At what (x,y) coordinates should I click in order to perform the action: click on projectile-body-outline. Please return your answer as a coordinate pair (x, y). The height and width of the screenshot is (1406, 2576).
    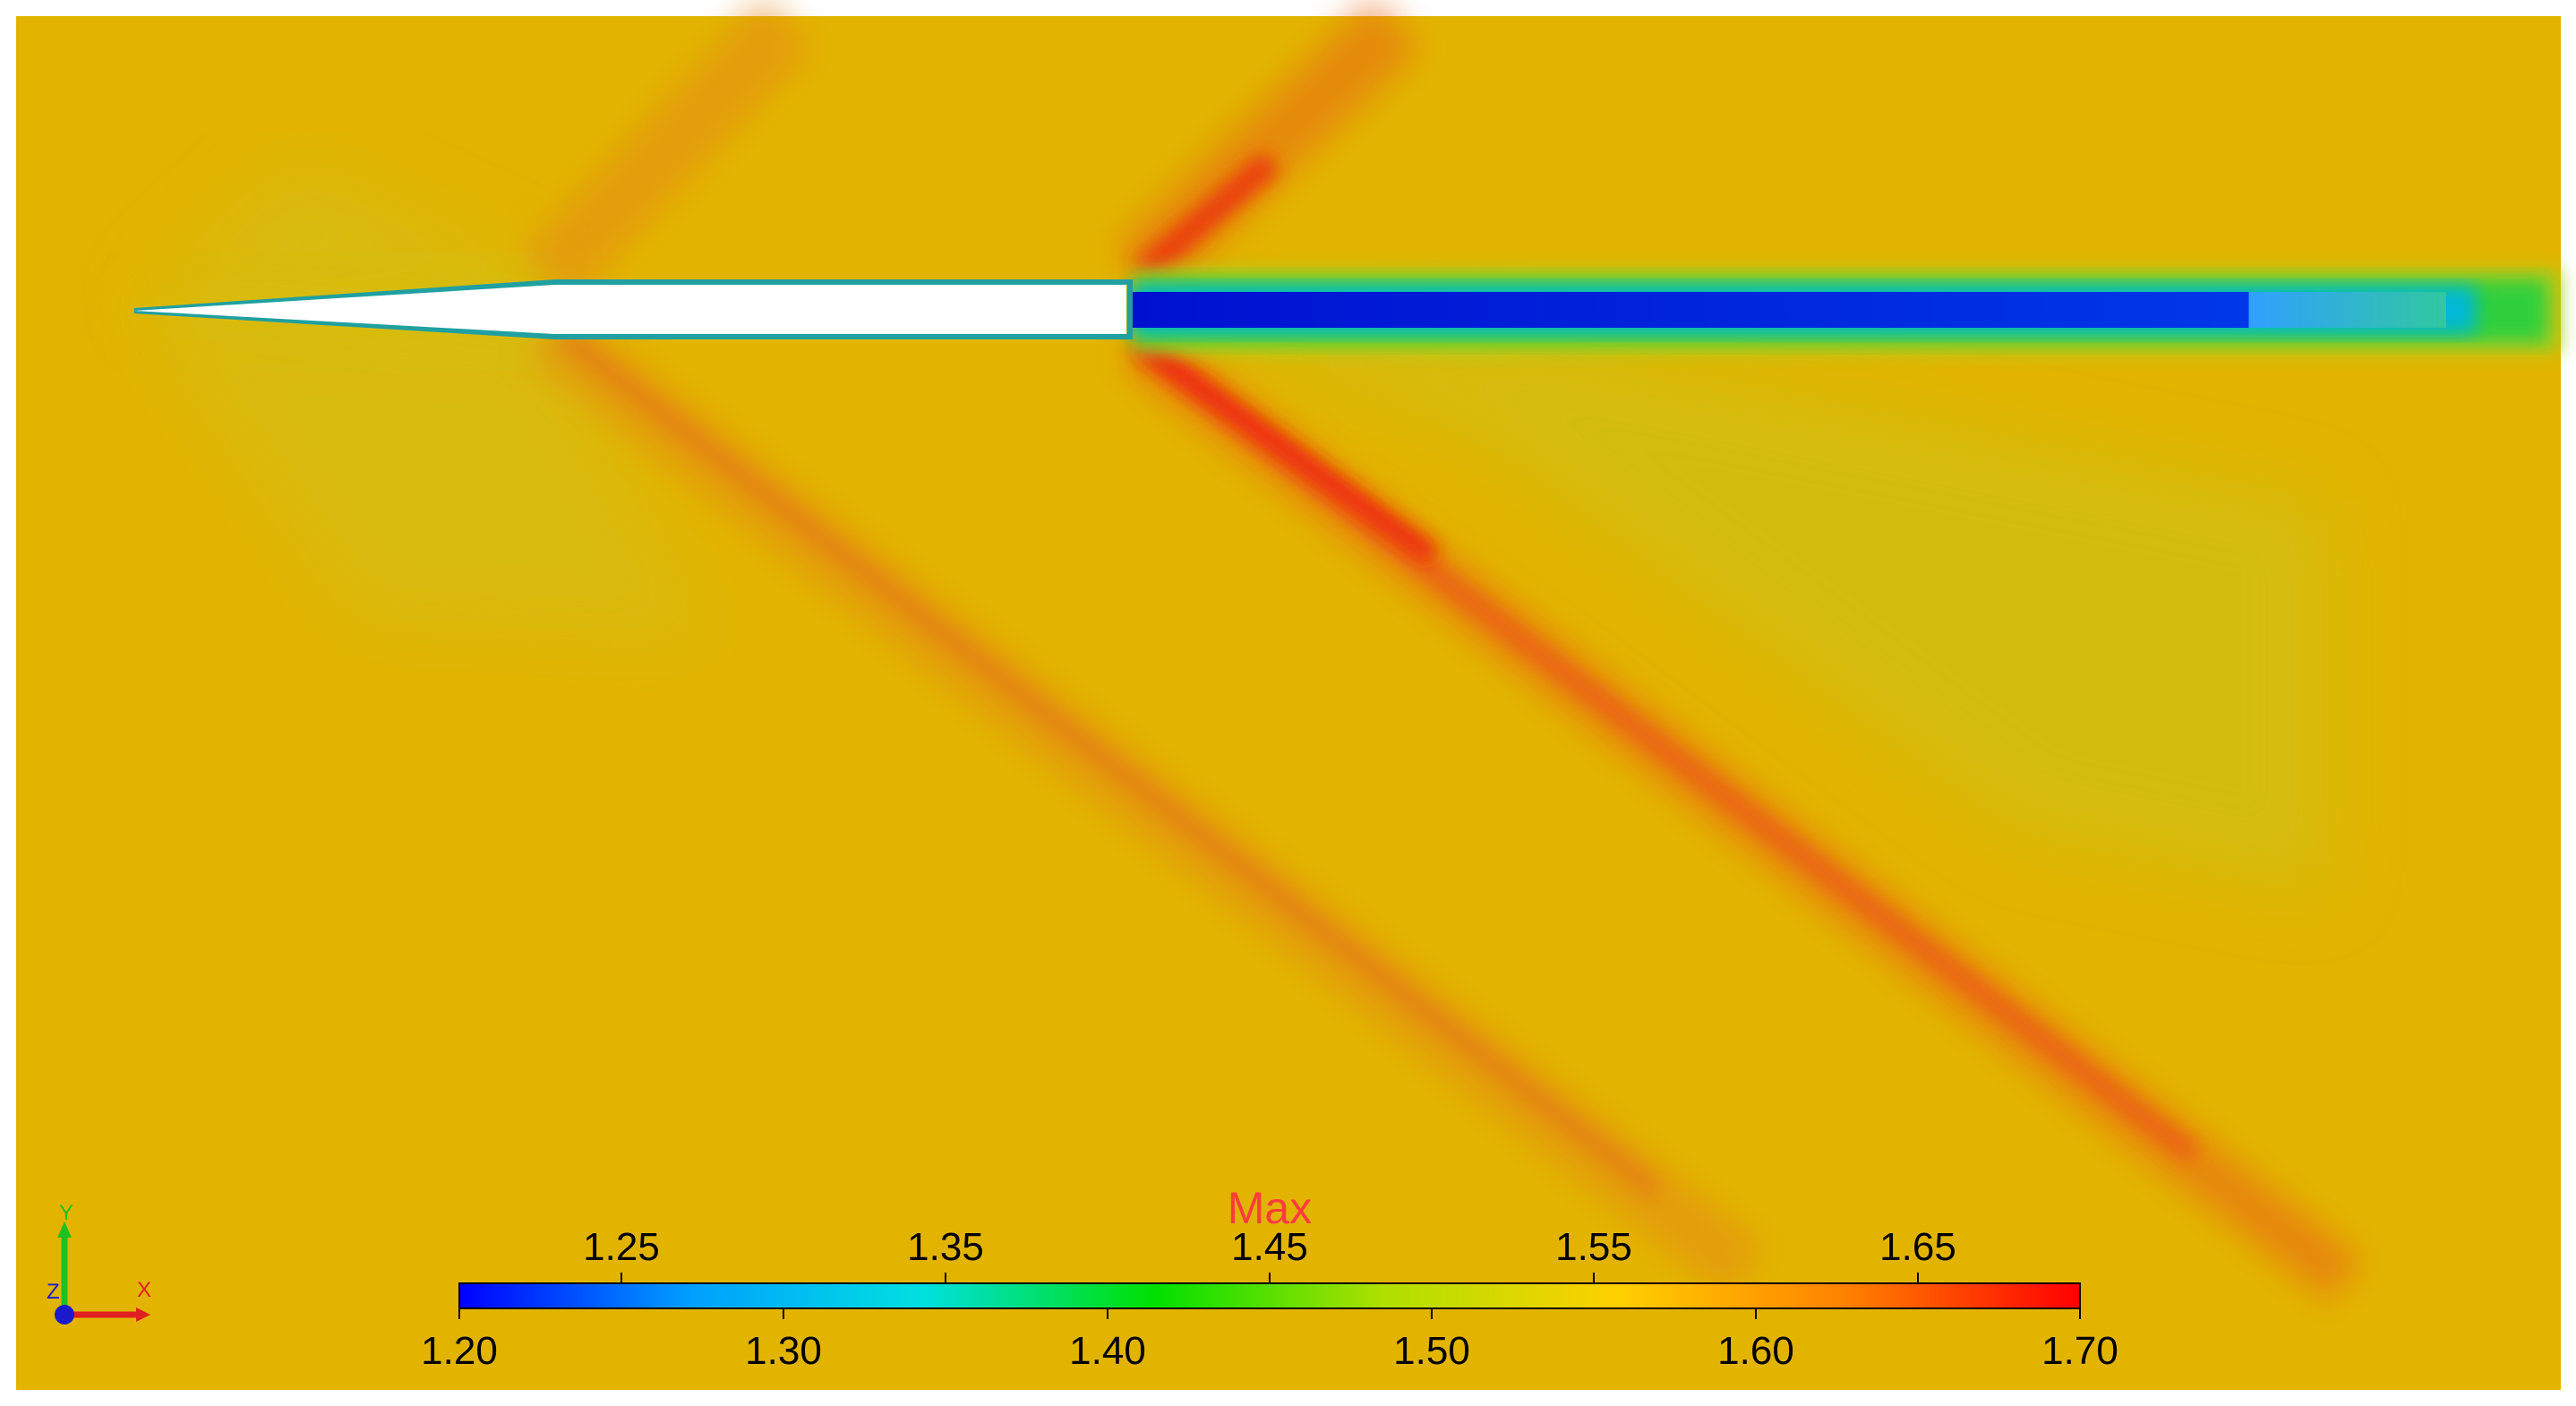
    Looking at the image, I should click on (633, 309).